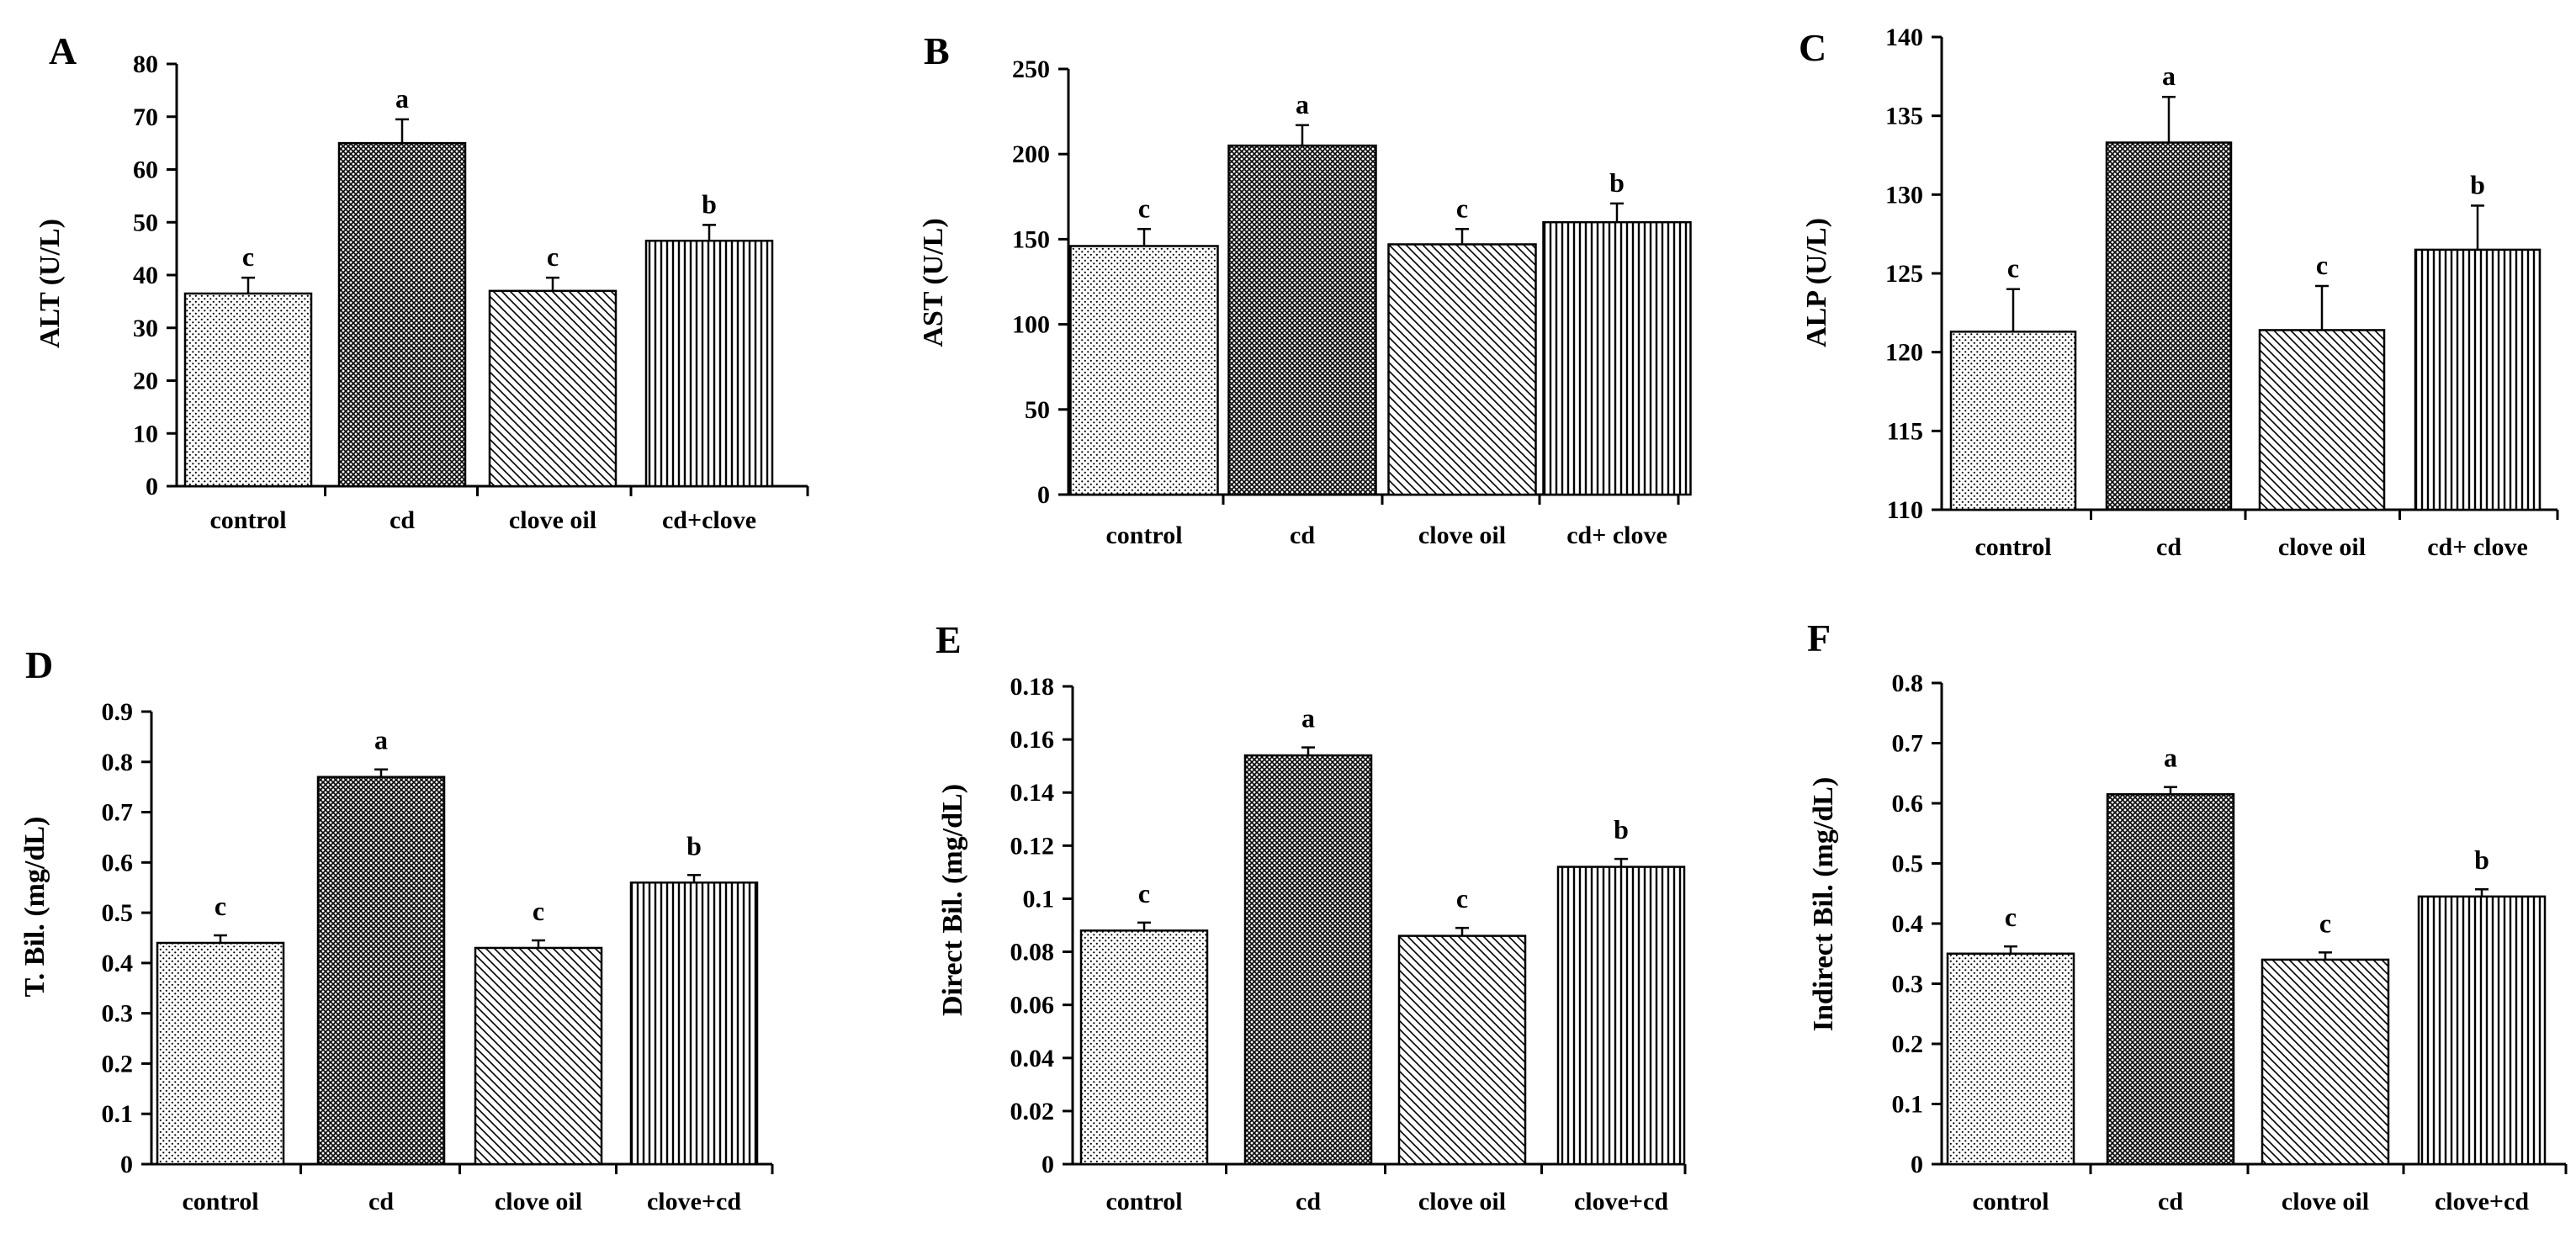 Image resolution: width=2576 pixels, height=1239 pixels. I want to click on category-label-f-2: clove oil, so click(2325, 1201).